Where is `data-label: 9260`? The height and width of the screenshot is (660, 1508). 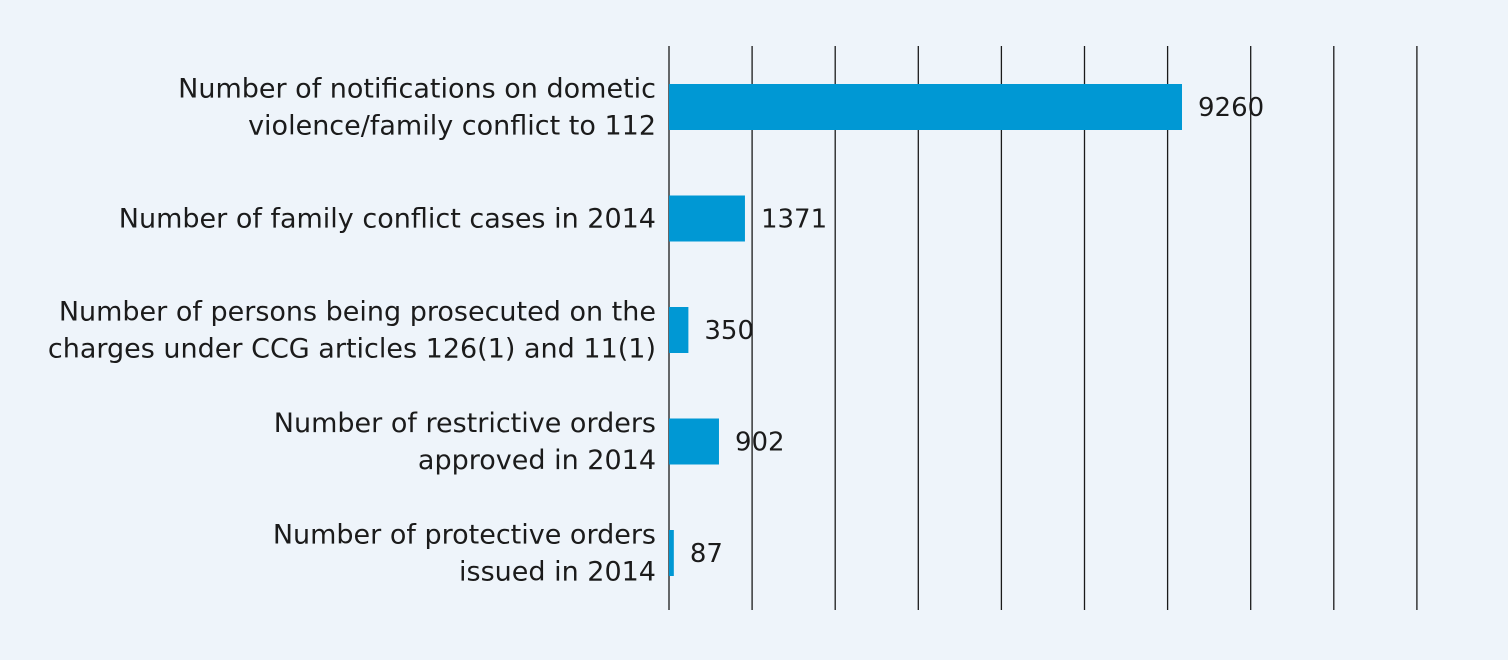 data-label: 9260 is located at coordinates (1231, 108).